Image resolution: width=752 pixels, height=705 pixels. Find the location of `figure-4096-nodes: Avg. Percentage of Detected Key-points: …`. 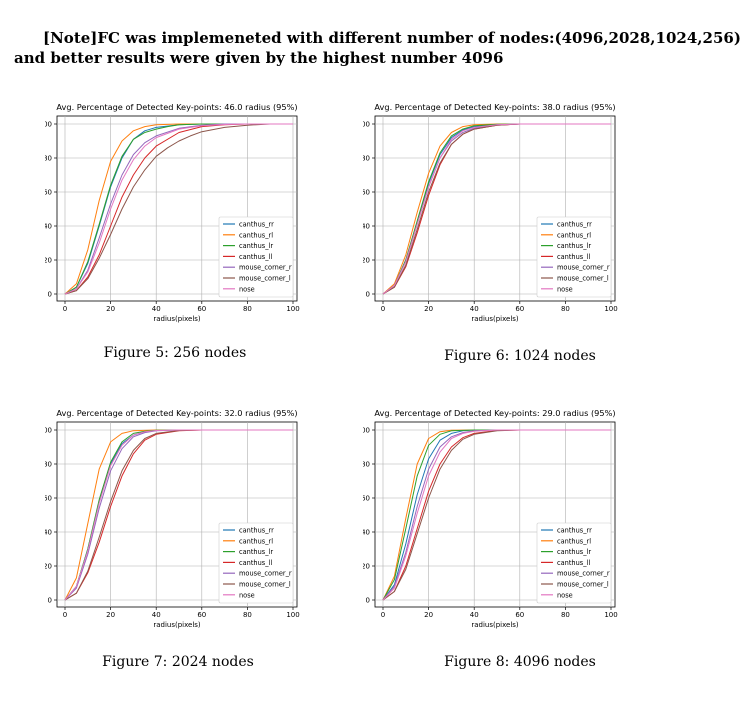

figure-4096-nodes: Avg. Percentage of Detected Key-points: … is located at coordinates (513, 518).